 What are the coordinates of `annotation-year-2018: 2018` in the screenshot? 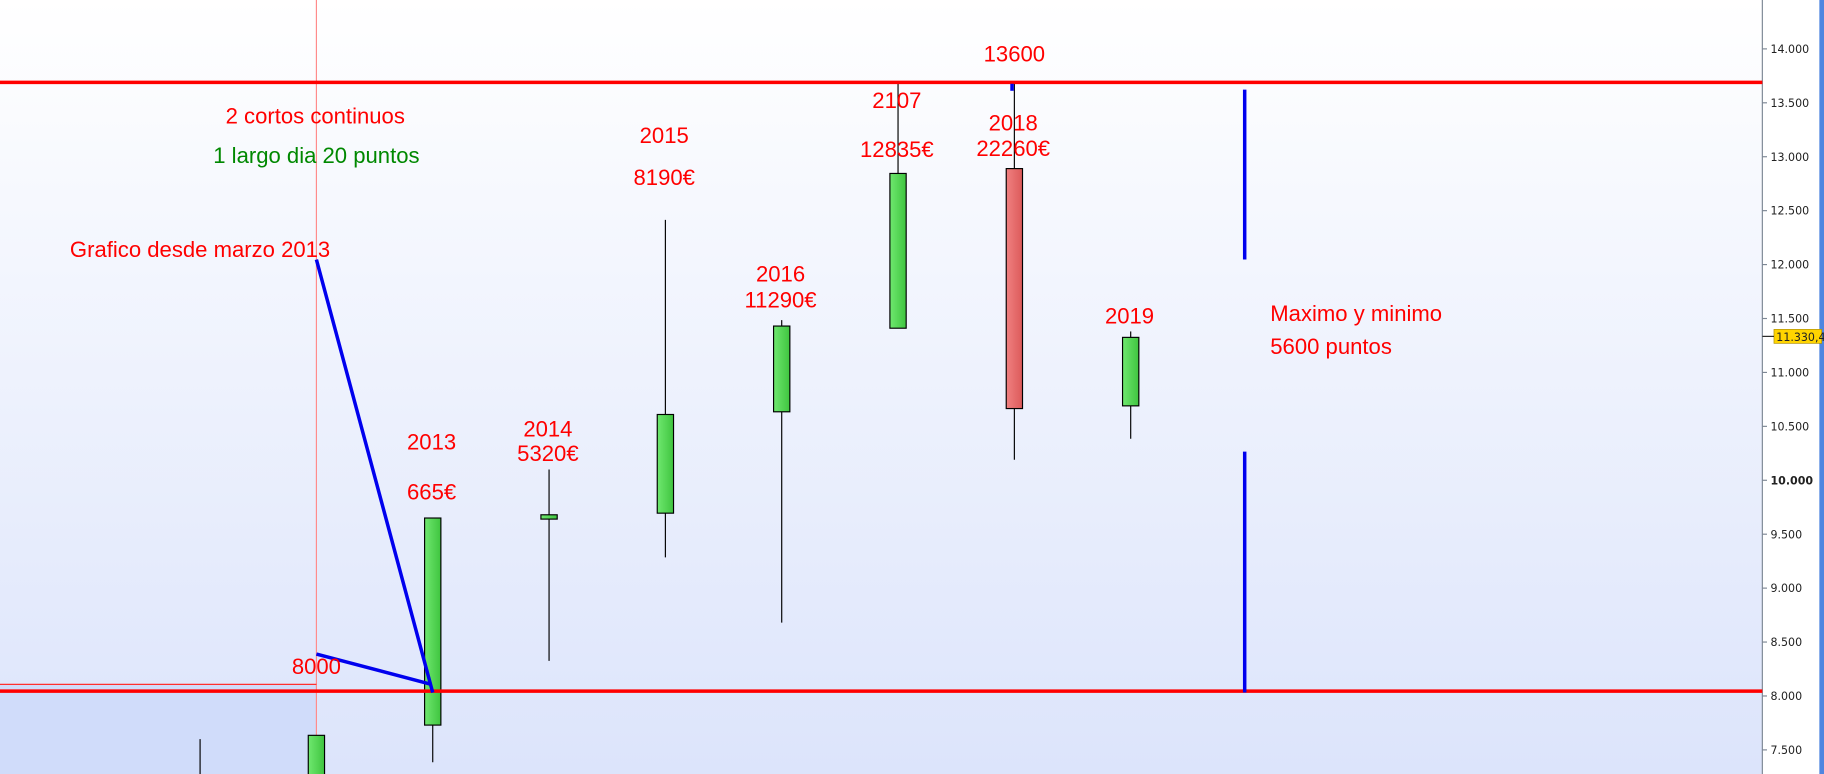 It's located at (1013, 122).